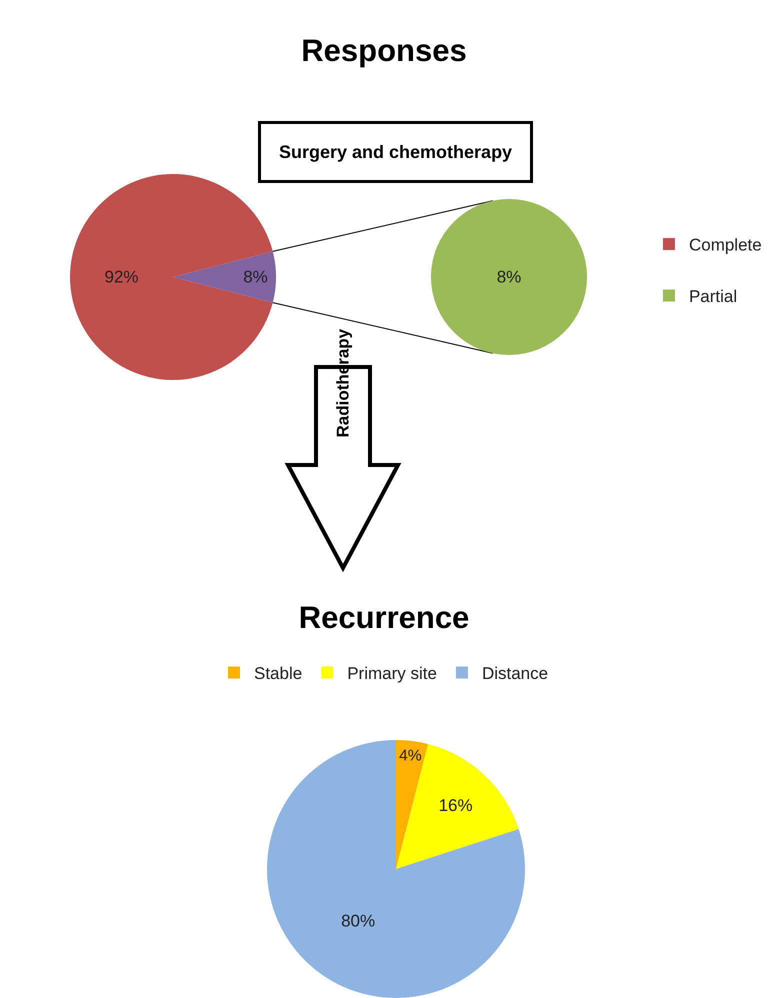 This screenshot has width=768, height=998. I want to click on chart-title: Responses, so click(384, 50).